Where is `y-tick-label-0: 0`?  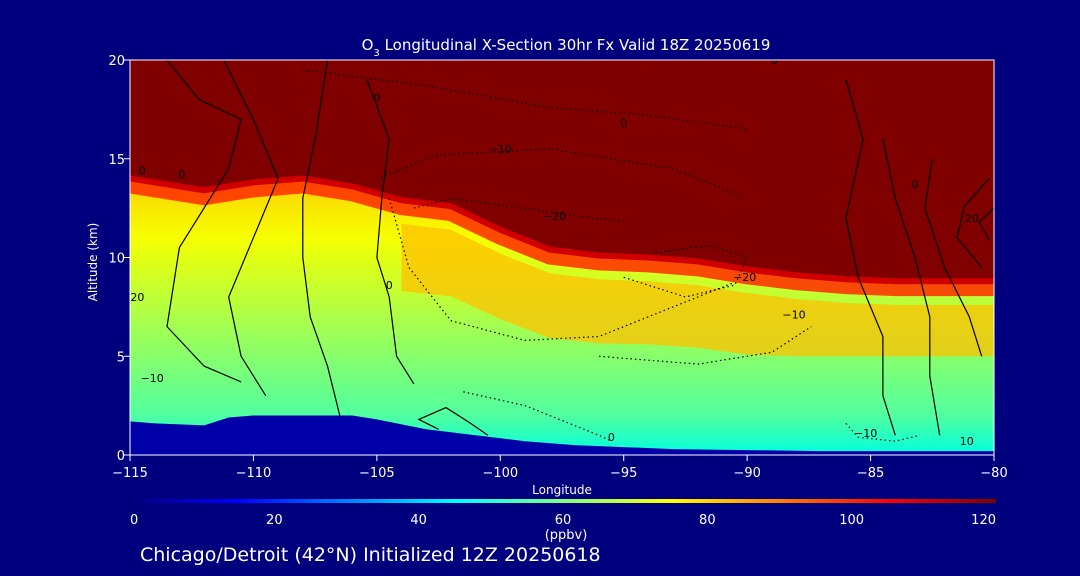 y-tick-label-0: 0 is located at coordinates (121, 456).